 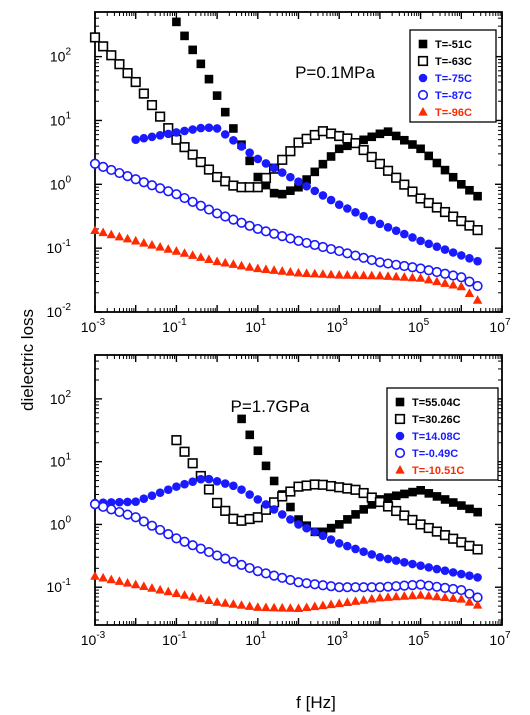 What do you see at coordinates (438, 471) in the screenshot?
I see `legend-entry: T=-10.51C` at bounding box center [438, 471].